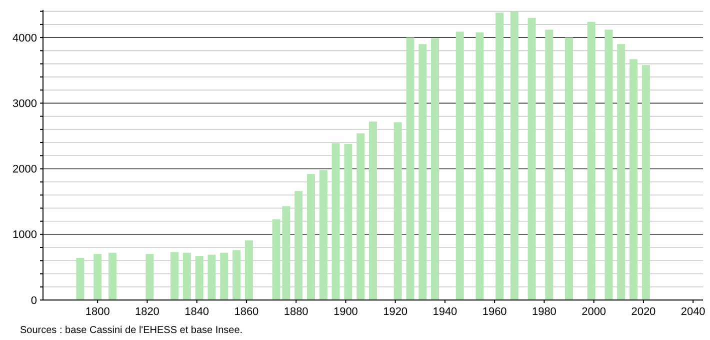 The width and height of the screenshot is (710, 340). Describe the element at coordinates (445, 312) in the screenshot. I see `x-tick-label: 1940` at that location.